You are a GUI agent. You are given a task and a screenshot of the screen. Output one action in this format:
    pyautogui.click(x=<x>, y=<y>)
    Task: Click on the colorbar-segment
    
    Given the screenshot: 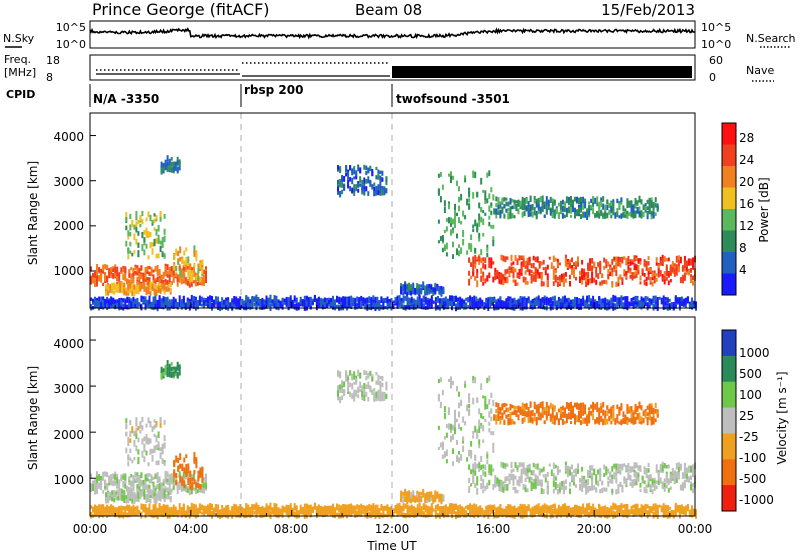 What is the action you would take?
    pyautogui.click(x=729, y=198)
    